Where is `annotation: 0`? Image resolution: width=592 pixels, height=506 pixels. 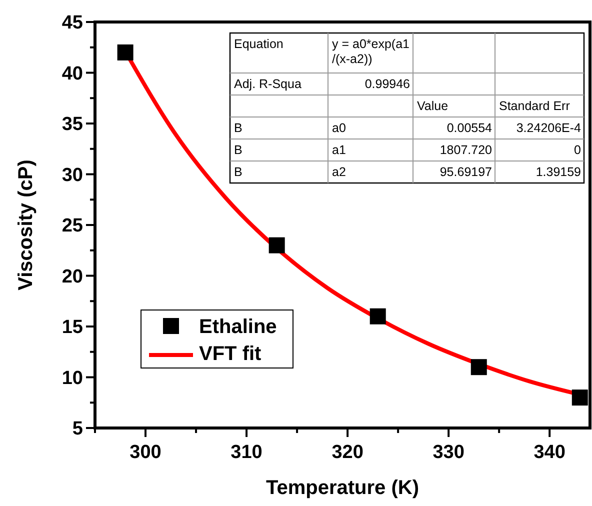 annotation: 0 is located at coordinates (578, 150).